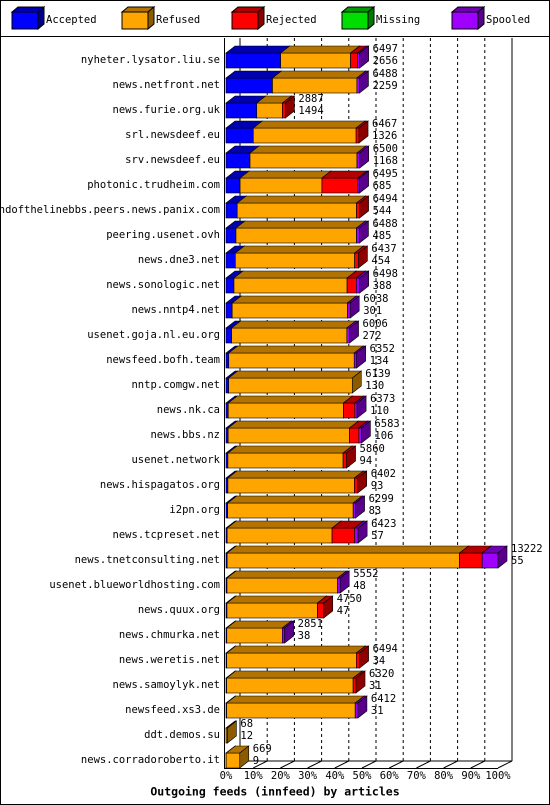 Image resolution: width=550 pixels, height=805 pixels. I want to click on y-tick-label: photonic.trudheim.com, so click(153, 185).